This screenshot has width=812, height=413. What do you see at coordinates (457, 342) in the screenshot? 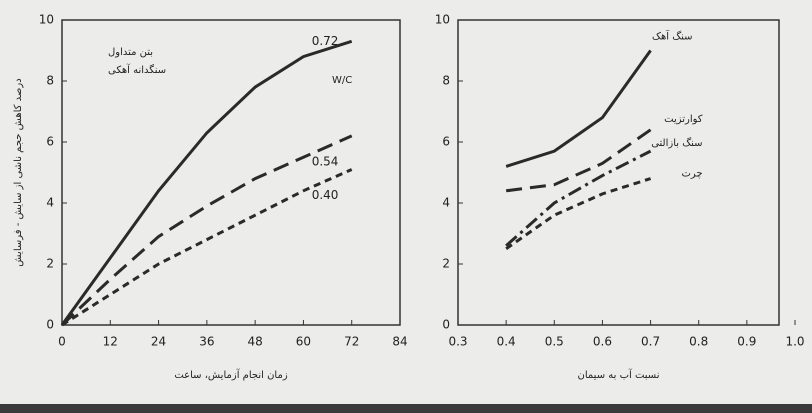
I see `x-tick-label: 0.3` at bounding box center [457, 342].